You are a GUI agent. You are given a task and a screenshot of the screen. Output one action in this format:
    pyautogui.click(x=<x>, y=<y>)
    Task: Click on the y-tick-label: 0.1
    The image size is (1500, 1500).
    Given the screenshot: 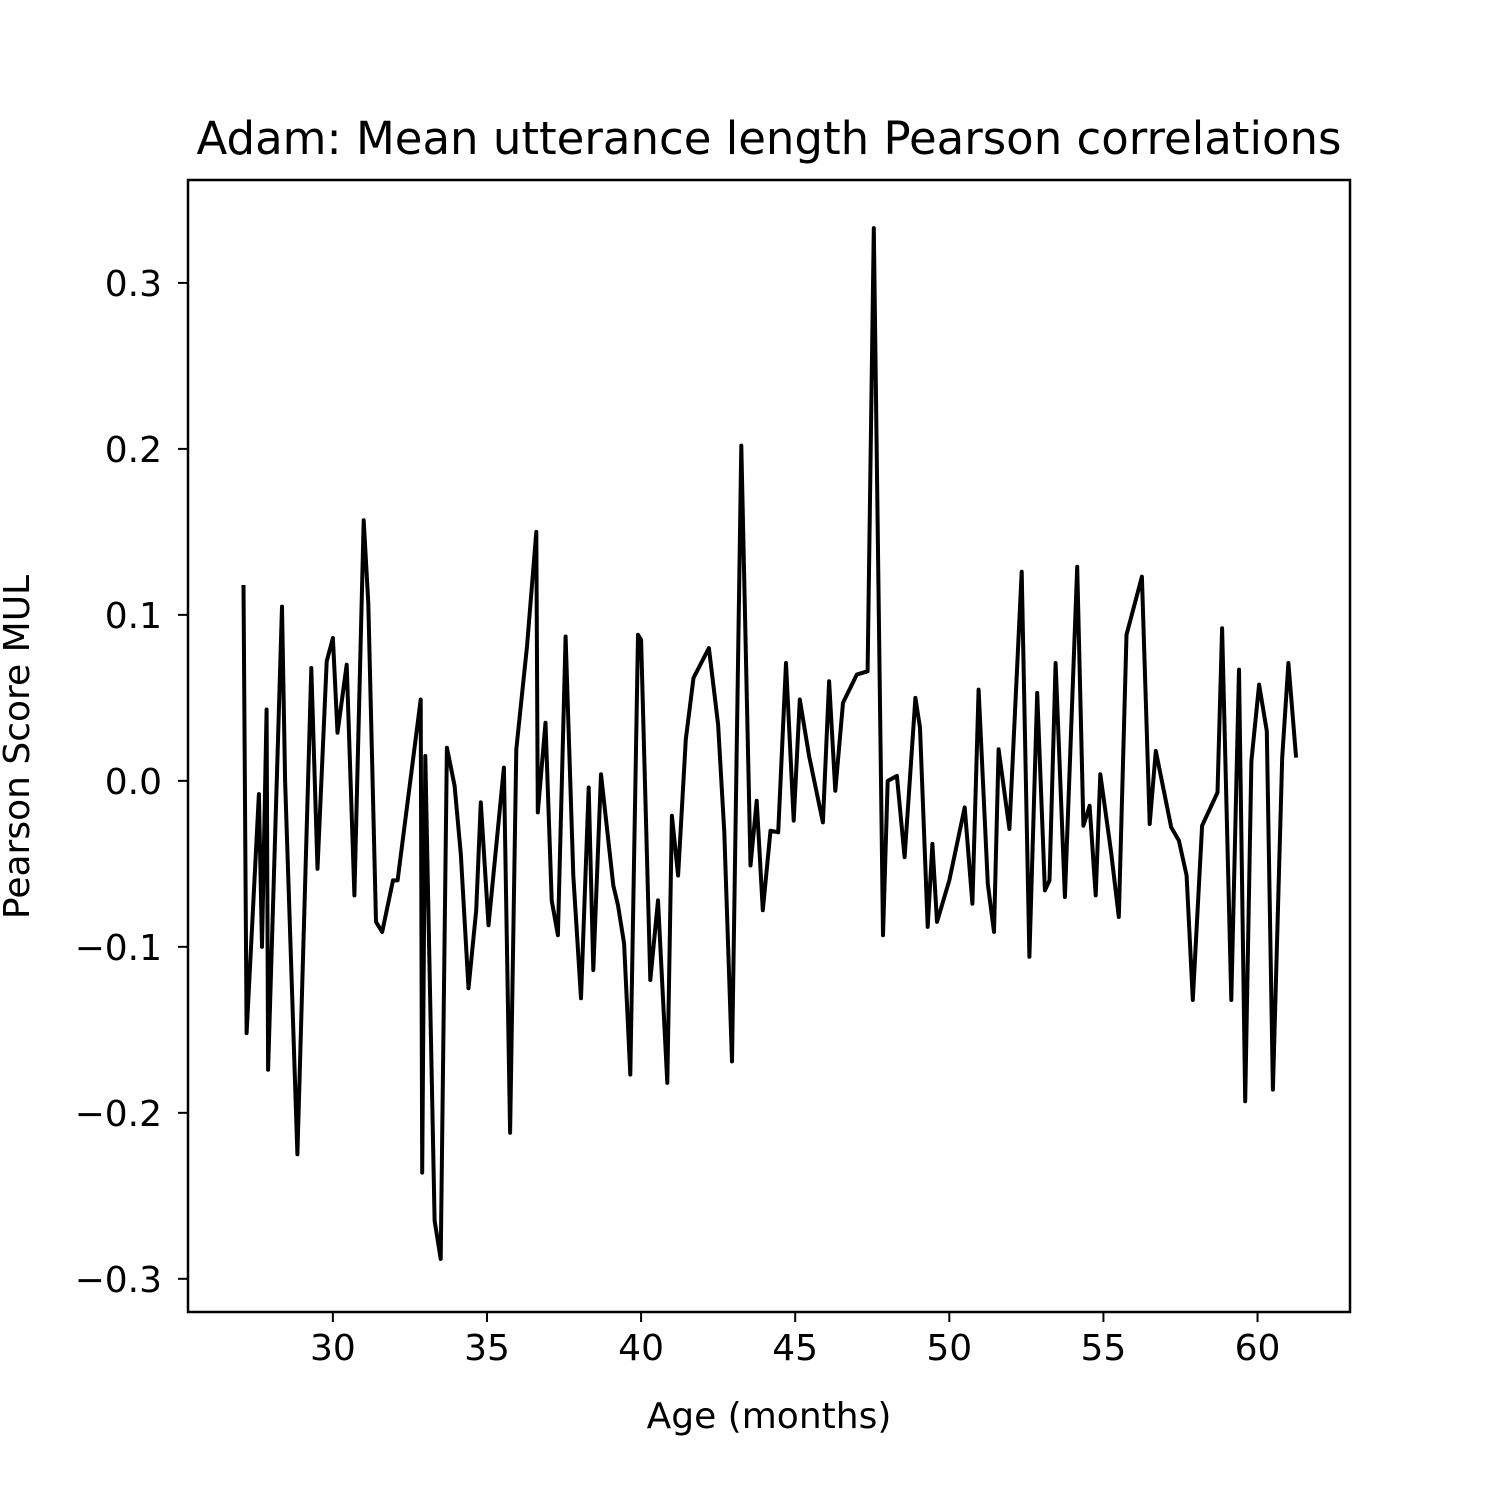 What is the action you would take?
    pyautogui.click(x=133, y=616)
    